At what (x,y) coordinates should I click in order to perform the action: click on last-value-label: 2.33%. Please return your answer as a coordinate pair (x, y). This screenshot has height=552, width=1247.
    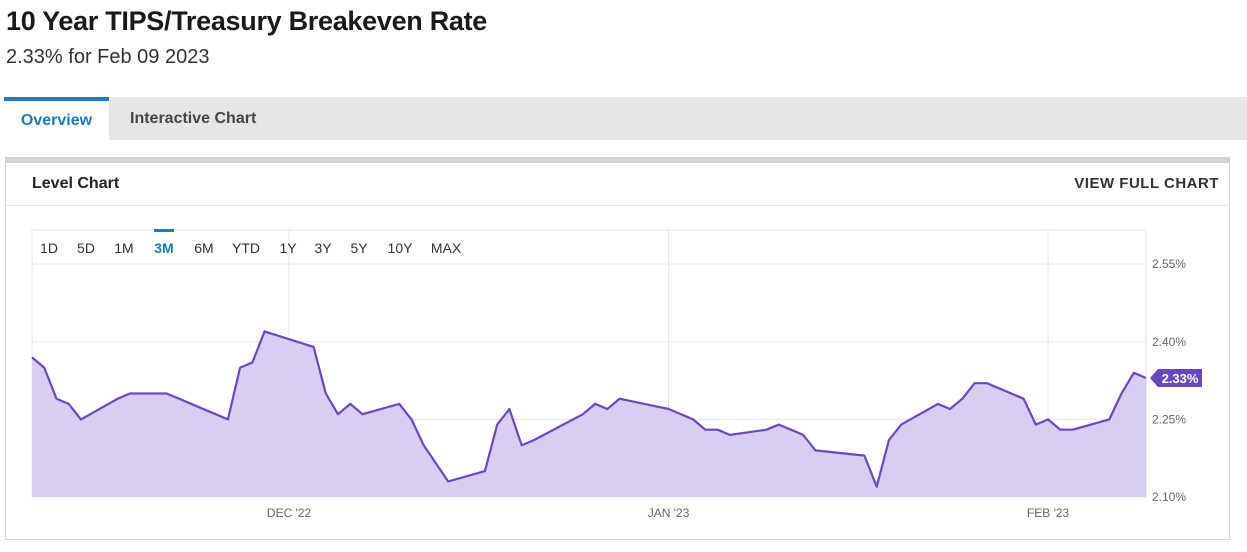
    Looking at the image, I should click on (1180, 378).